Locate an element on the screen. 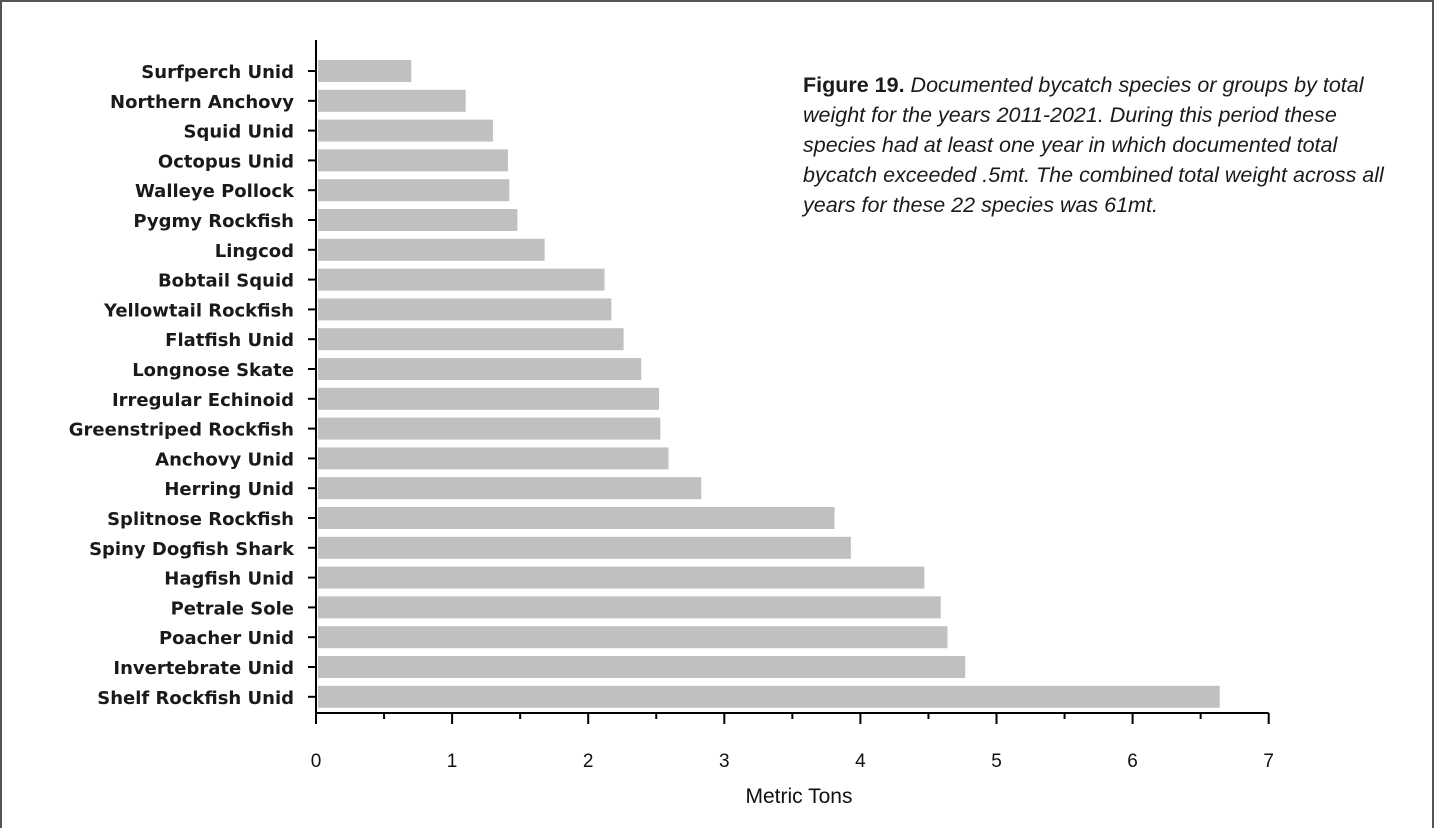 This screenshot has height=828, width=1434. category-label-anchovy-unid: Anchovy Unid is located at coordinates (224, 459).